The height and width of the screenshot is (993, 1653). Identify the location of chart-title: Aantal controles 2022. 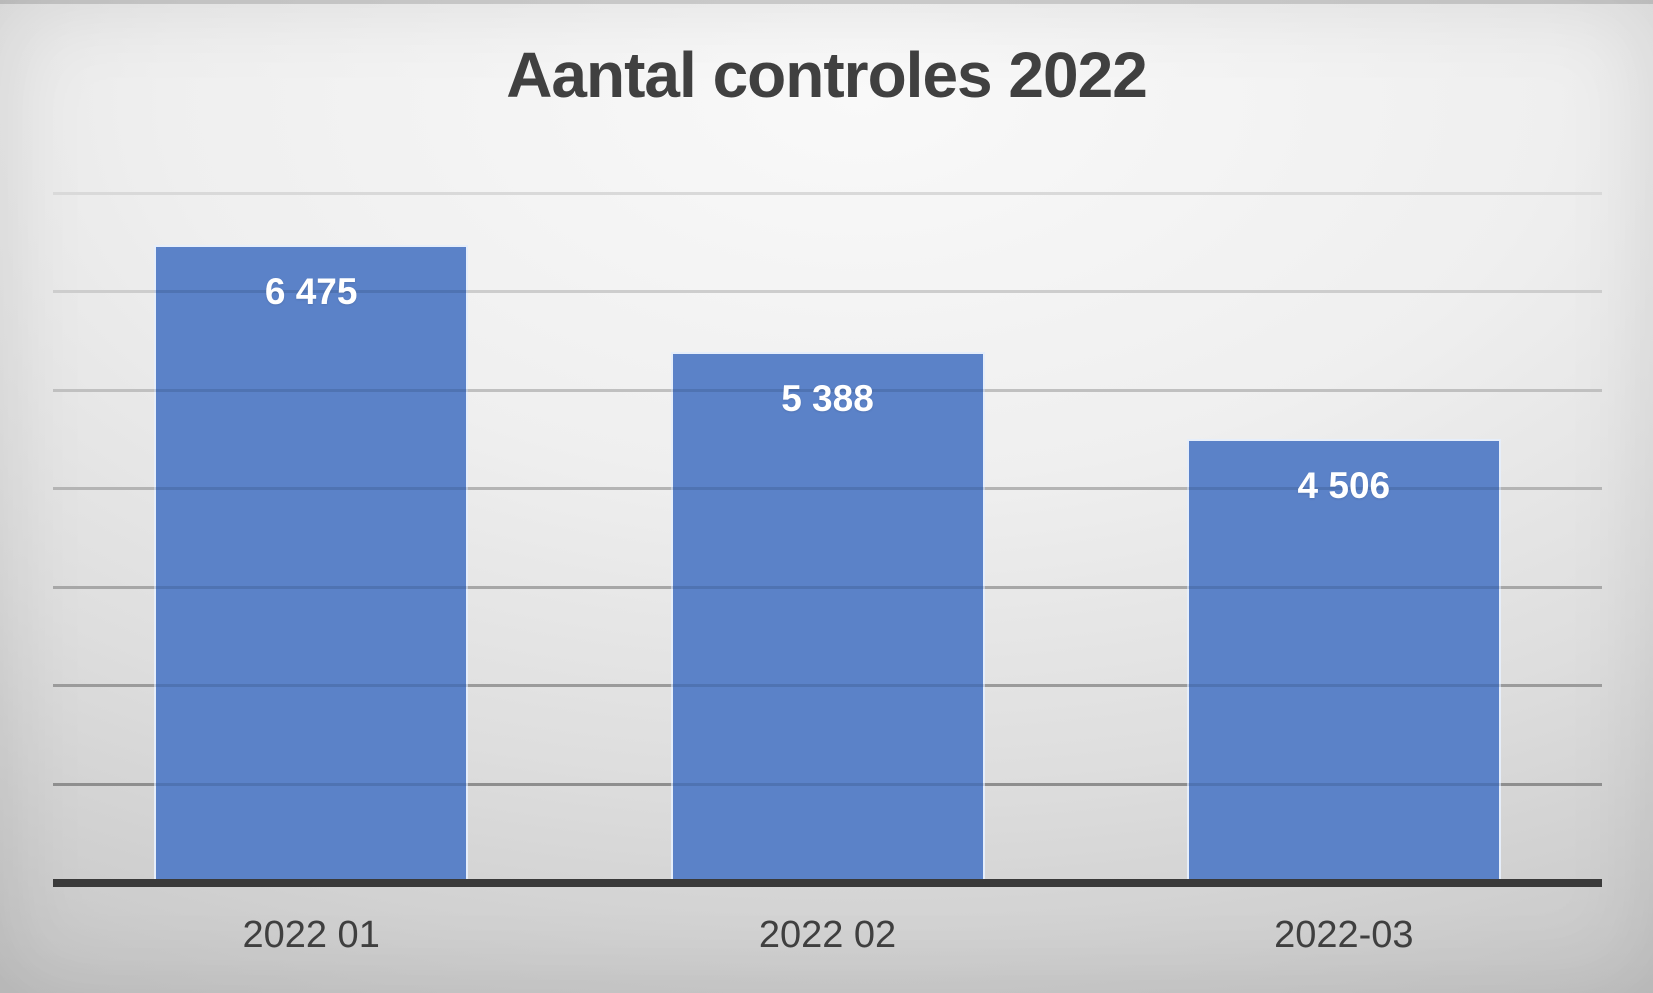
(827, 75).